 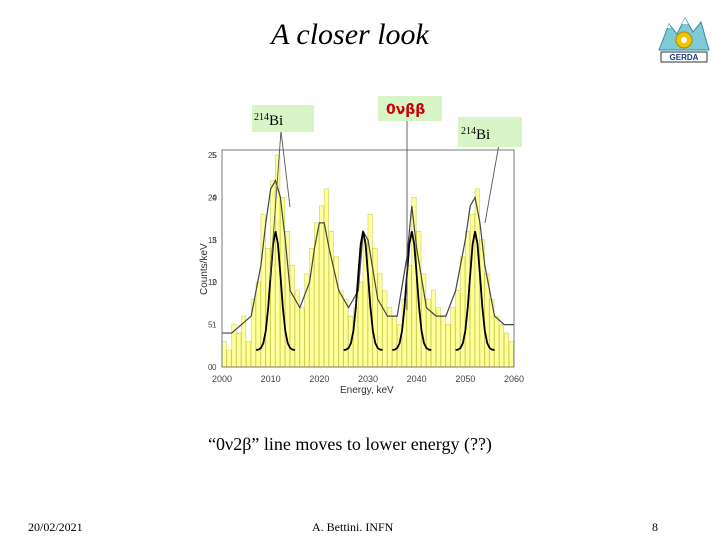 I want to click on label-box-center, so click(x=410, y=108).